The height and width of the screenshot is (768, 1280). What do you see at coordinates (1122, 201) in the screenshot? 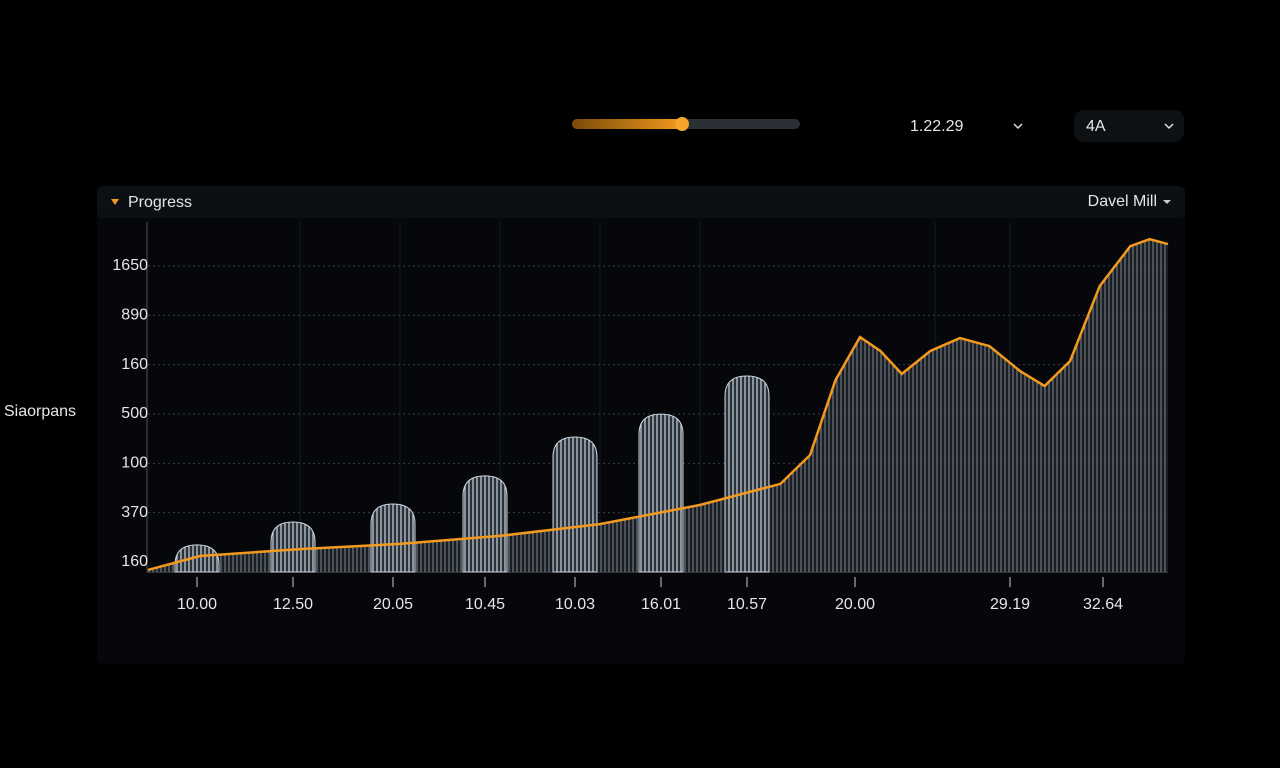
I see `series-selector: Davel Mill` at bounding box center [1122, 201].